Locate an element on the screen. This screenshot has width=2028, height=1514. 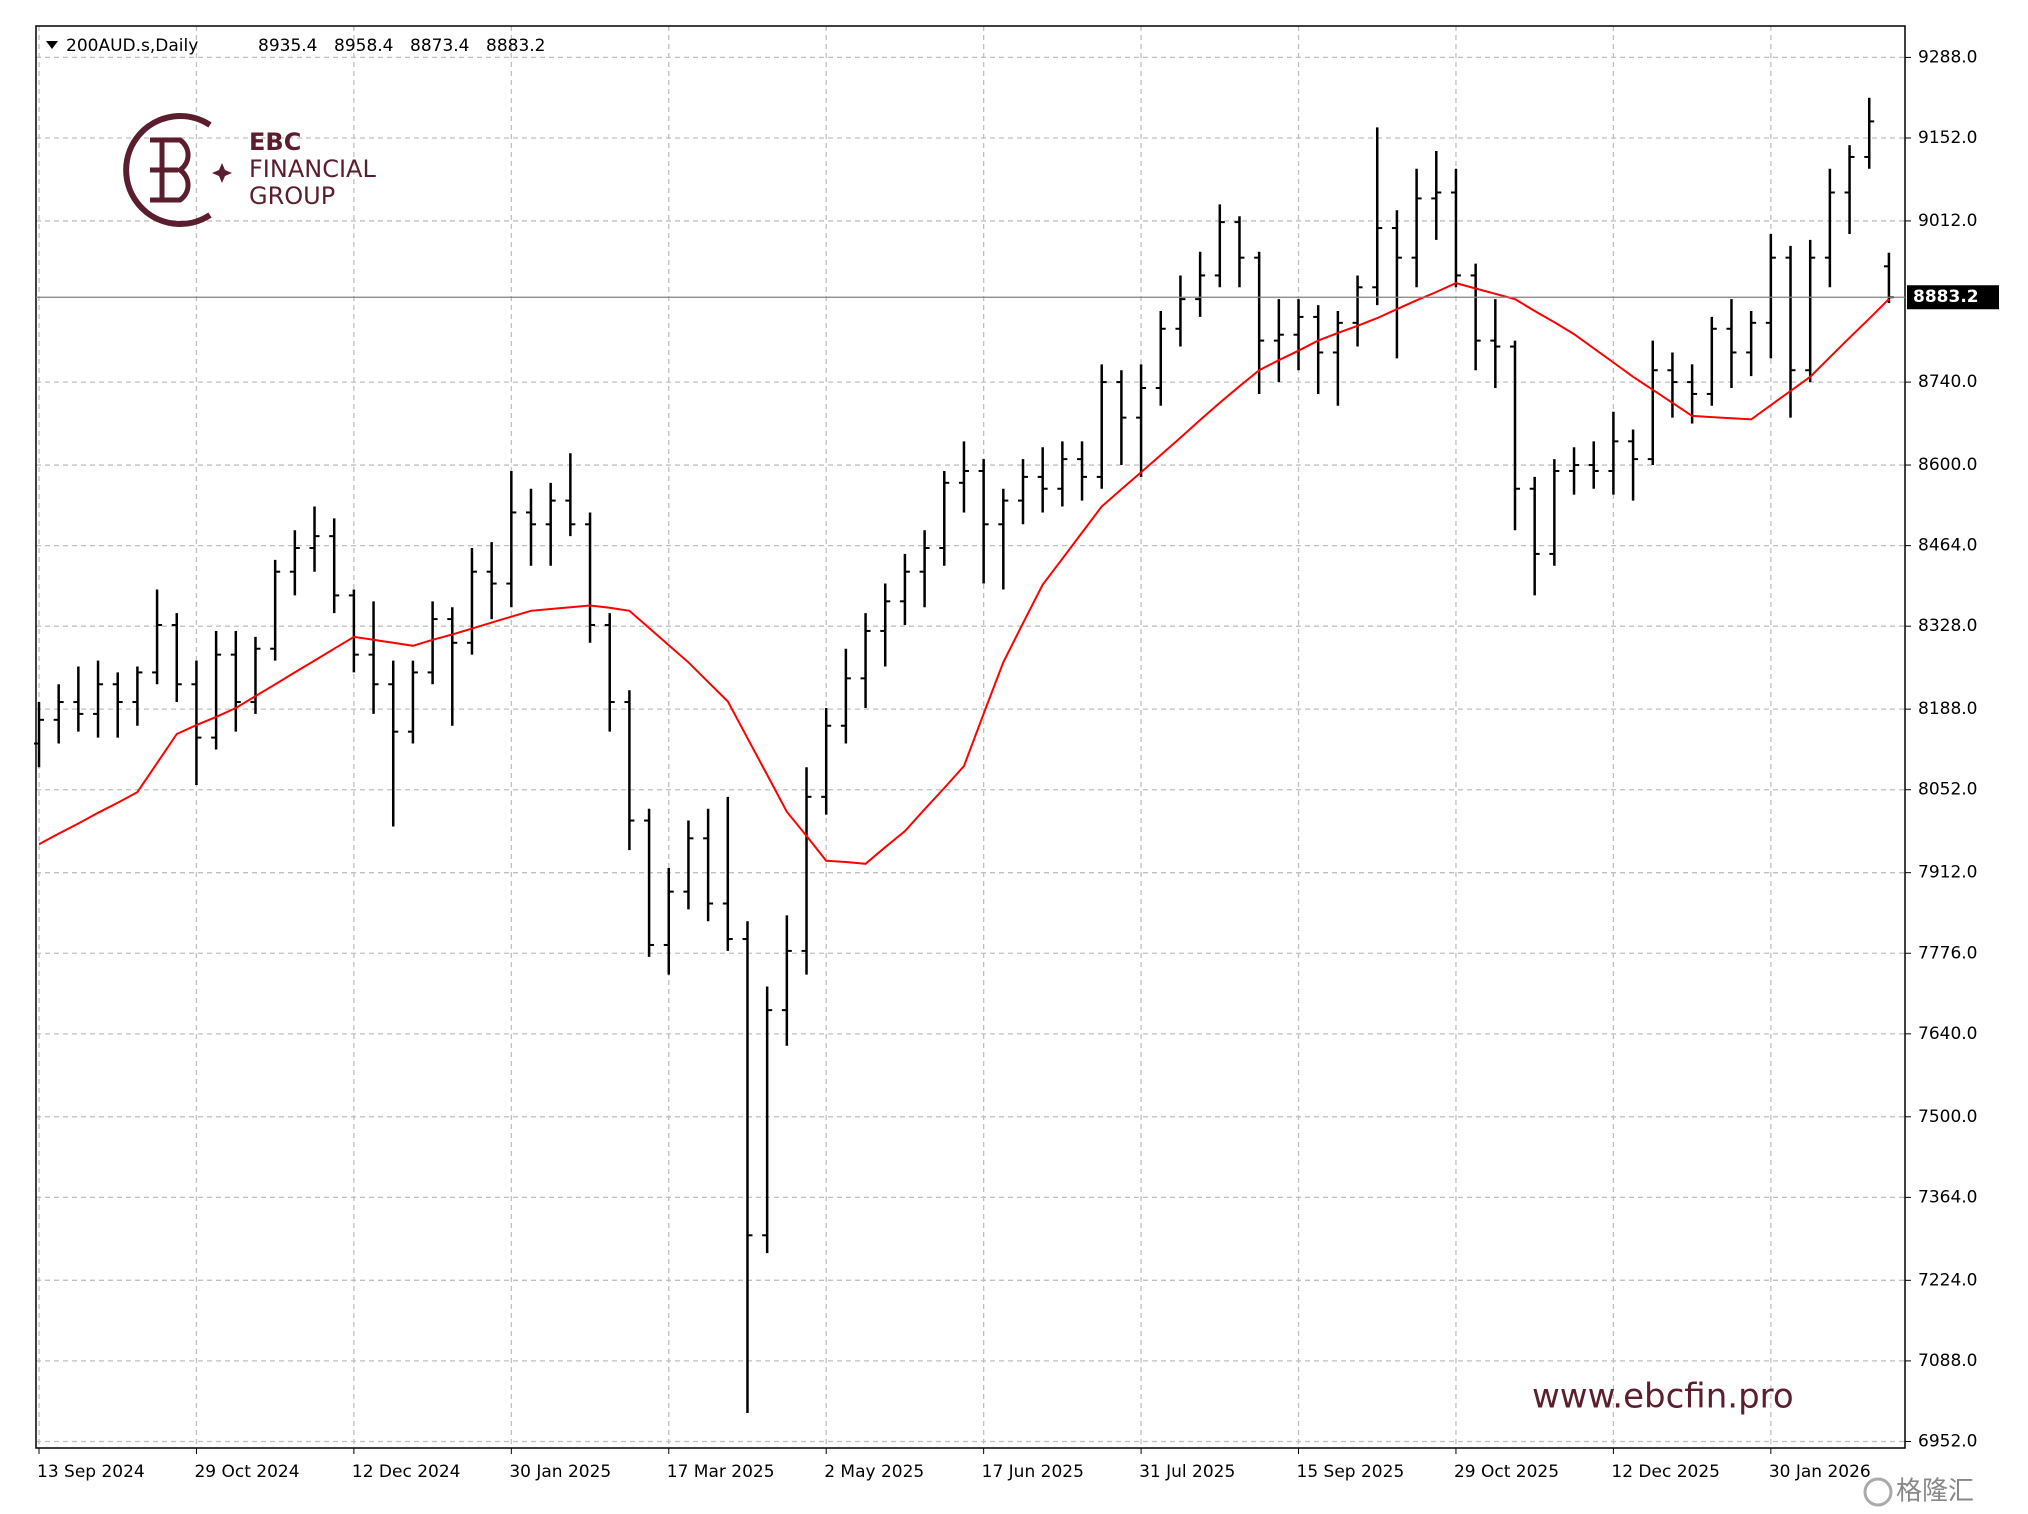
source-watermark: 格隆汇 is located at coordinates (1935, 1492).